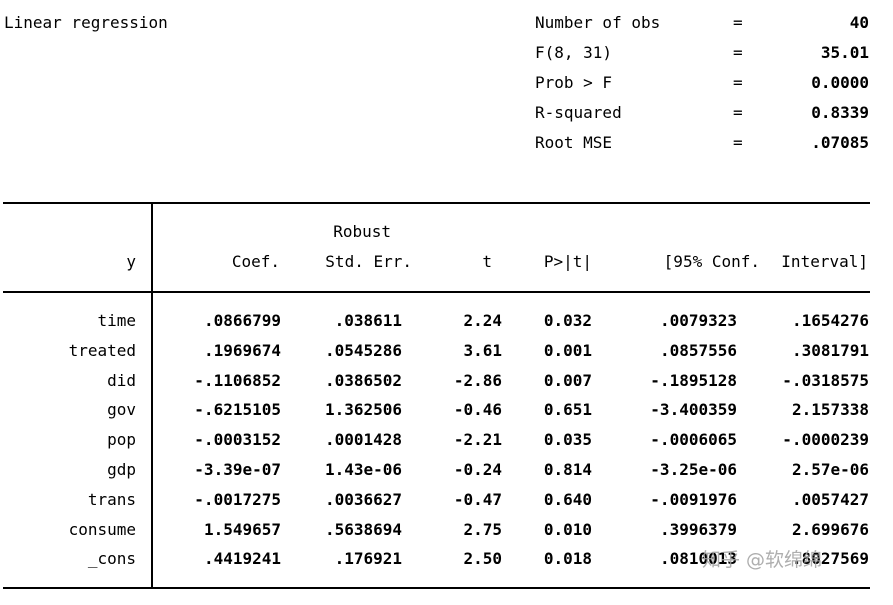  I want to click on row-var: gdp, so click(121, 469).